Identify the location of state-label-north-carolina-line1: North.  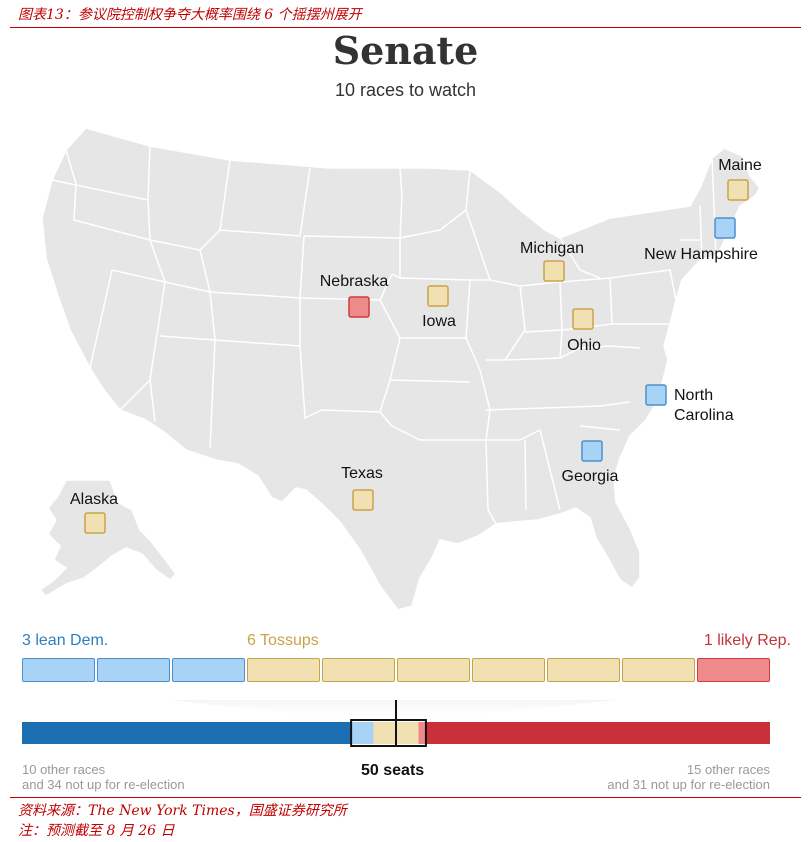
(693, 395).